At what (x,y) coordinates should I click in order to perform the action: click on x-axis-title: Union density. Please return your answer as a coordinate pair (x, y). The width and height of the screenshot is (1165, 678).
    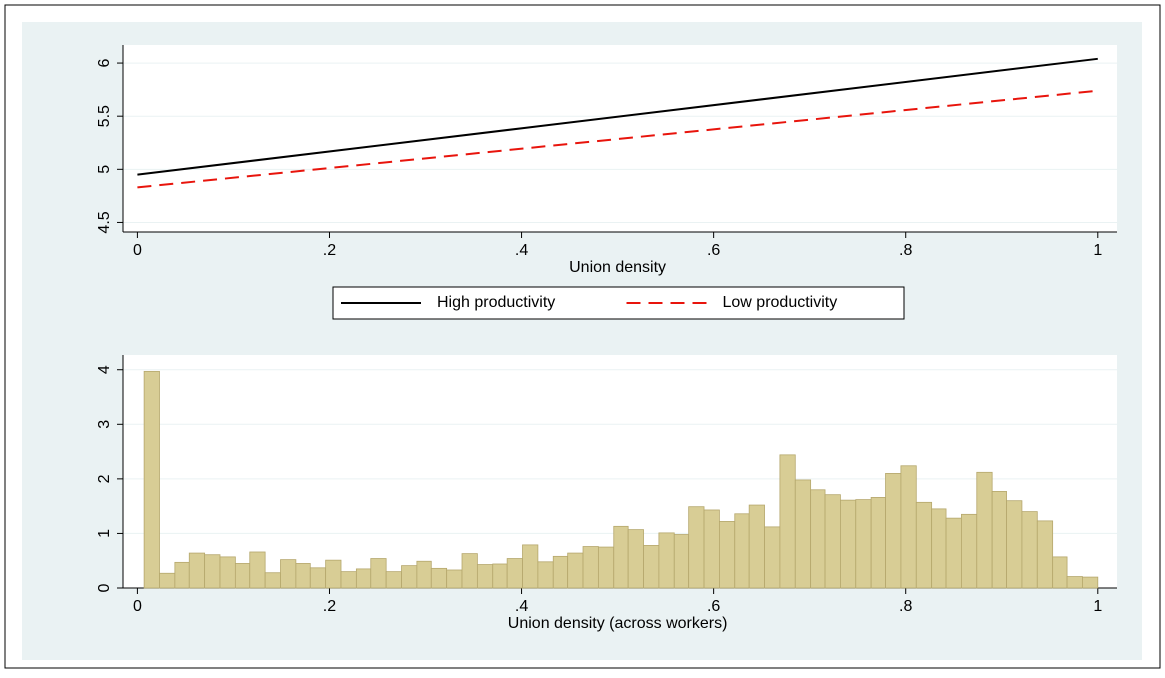
    Looking at the image, I should click on (617, 267).